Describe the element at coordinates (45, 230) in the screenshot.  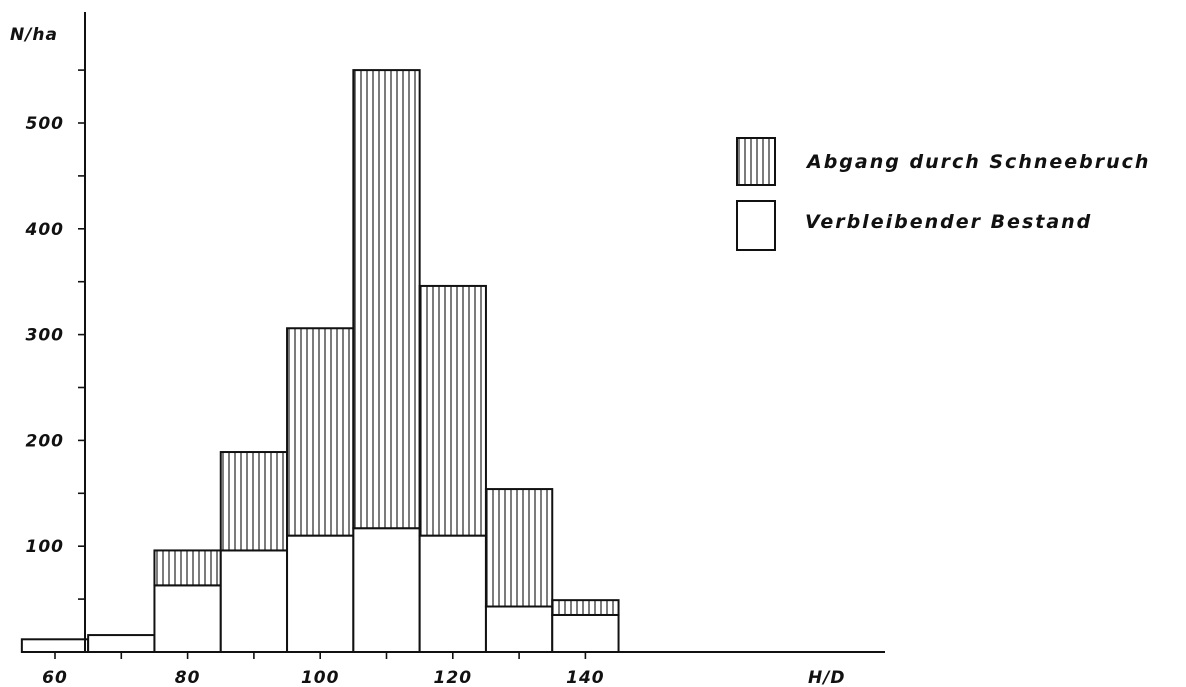
I see `y-tick-label-400: 400` at that location.